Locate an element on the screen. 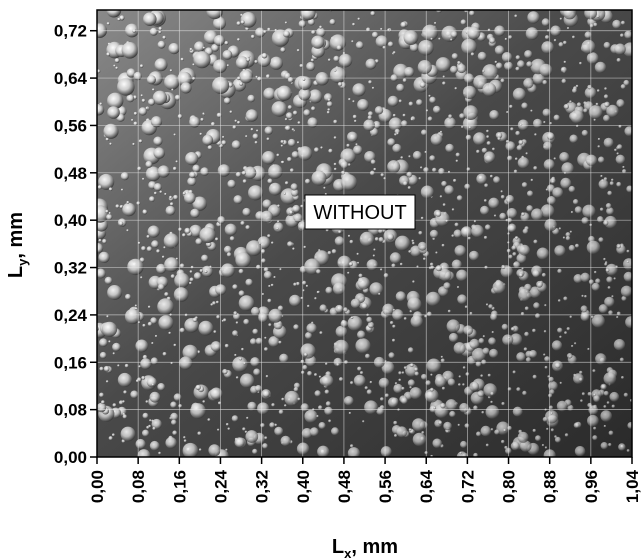 The image size is (643, 558). x-tick-label: 0,56 is located at coordinates (385, 486).